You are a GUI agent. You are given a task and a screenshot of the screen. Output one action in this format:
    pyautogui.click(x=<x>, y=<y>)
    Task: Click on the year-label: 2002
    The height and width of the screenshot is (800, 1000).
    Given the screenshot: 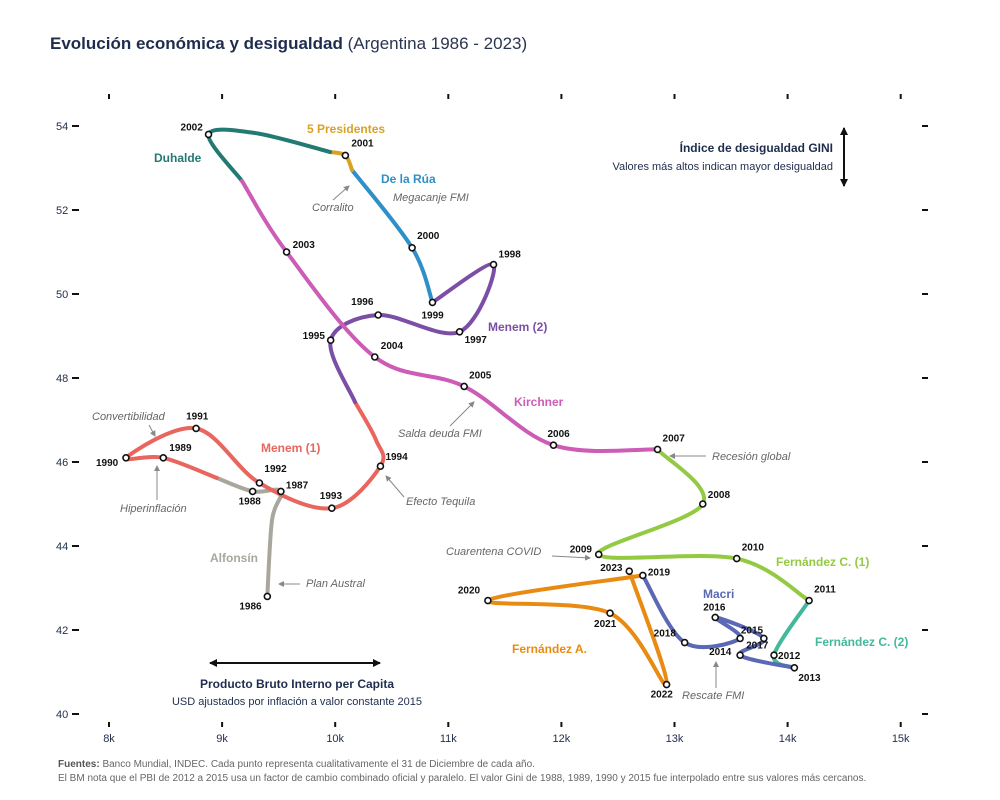 What is the action you would take?
    pyautogui.click(x=192, y=127)
    